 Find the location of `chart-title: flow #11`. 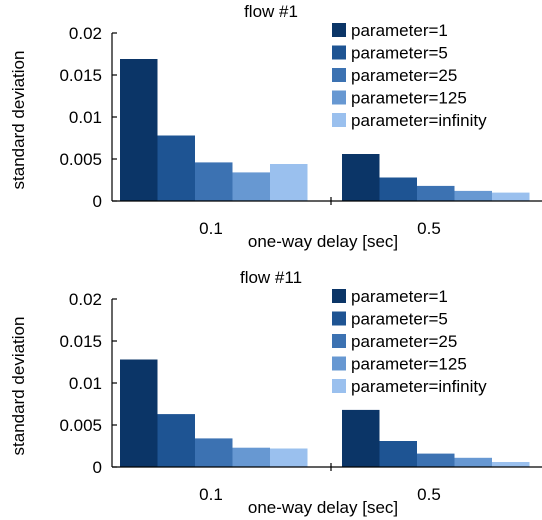

chart-title: flow #11 is located at coordinates (271, 277).